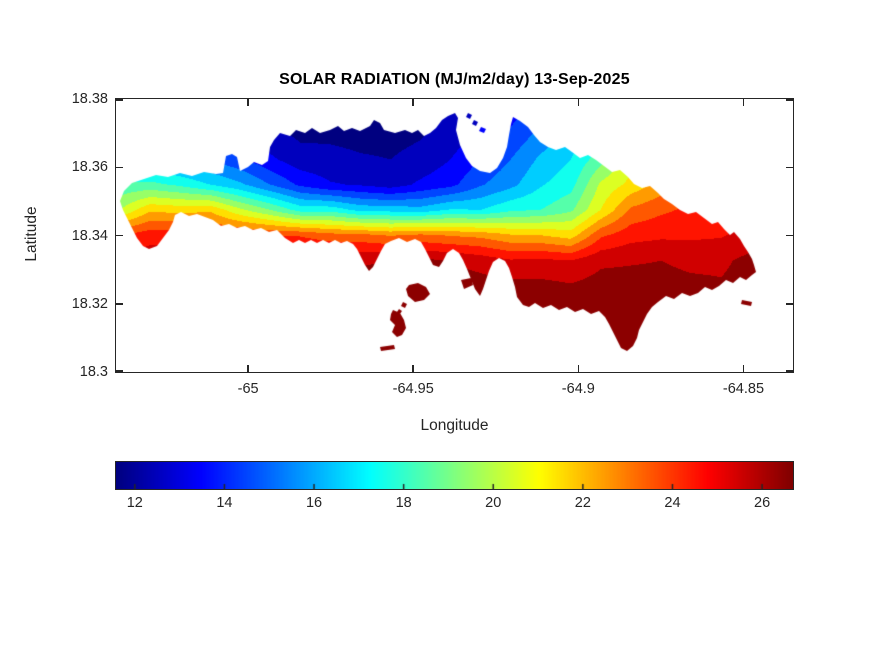  Describe the element at coordinates (454, 425) in the screenshot. I see `x-axis-label: Longitude` at that location.